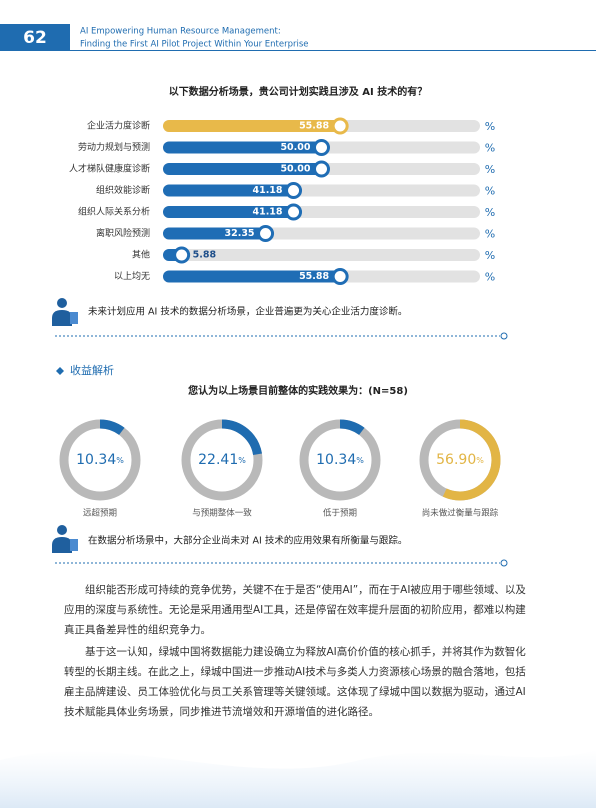 The width and height of the screenshot is (596, 808). Describe the element at coordinates (247, 312) in the screenshot. I see `note: 未来计划应用 AI 技术的数据分析场景，企业普遍更为关心企业活力度诊断。` at that location.